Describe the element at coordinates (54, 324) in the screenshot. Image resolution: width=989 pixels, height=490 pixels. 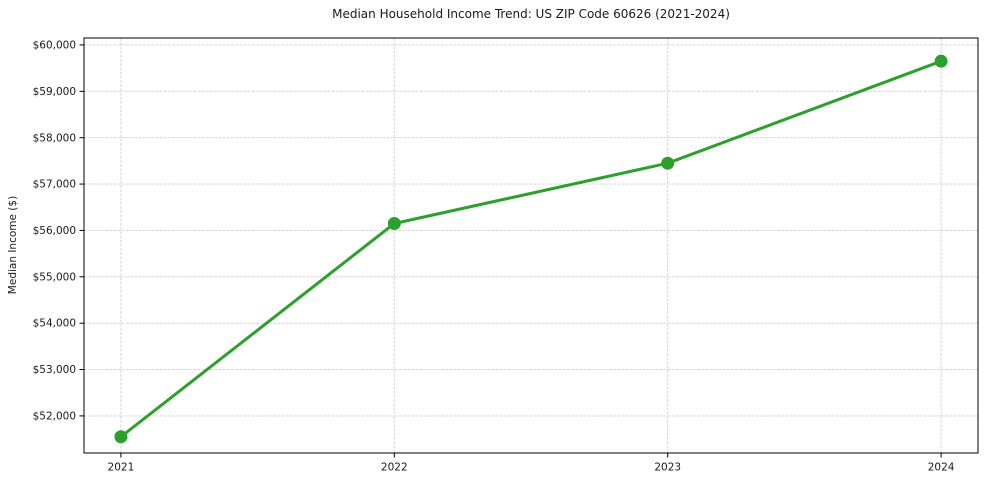
I see `y-tick-label: $54,000` at that location.